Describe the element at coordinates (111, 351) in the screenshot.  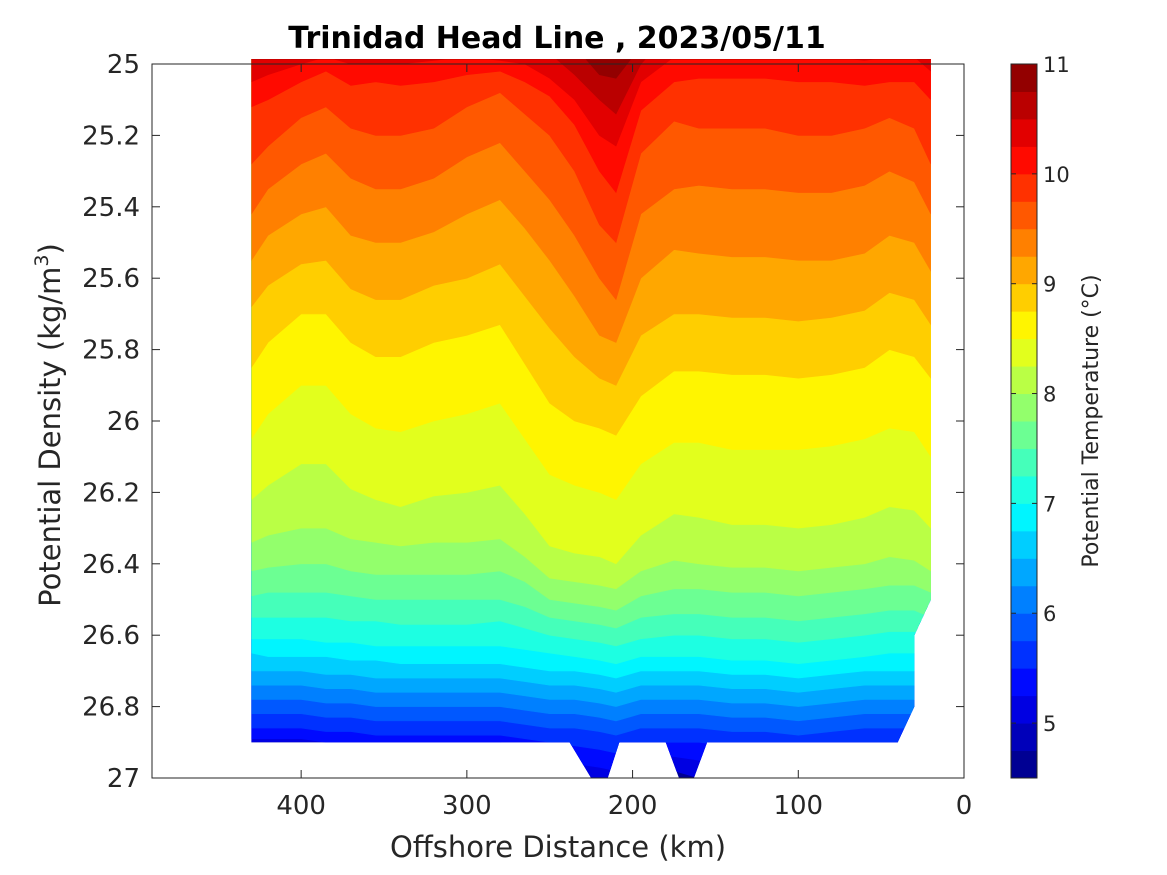
I see `y-tick-label: 25.8` at that location.